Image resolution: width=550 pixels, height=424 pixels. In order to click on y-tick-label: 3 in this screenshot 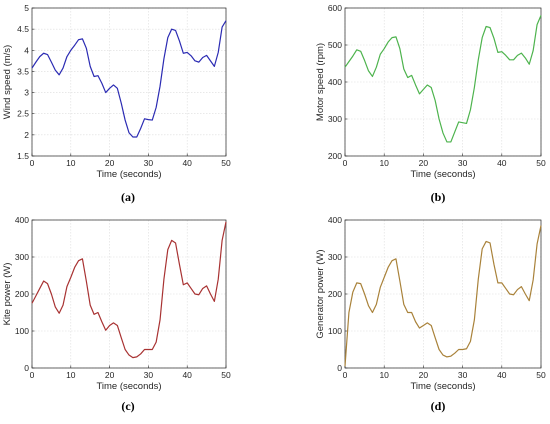, I will do `click(26, 93)`.